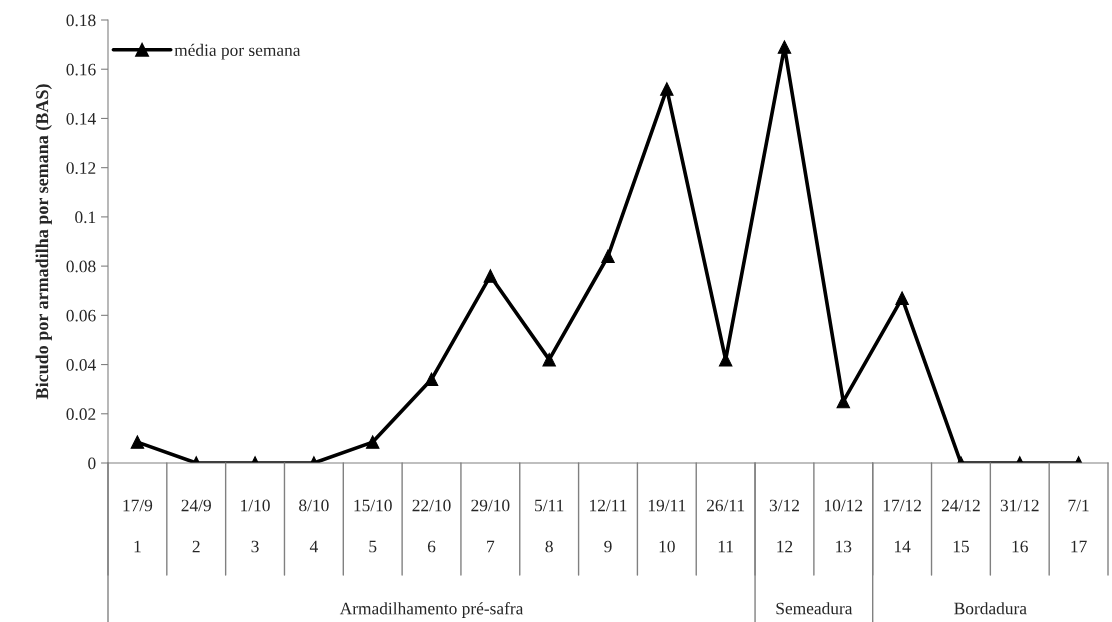 Image resolution: width=1112 pixels, height=622 pixels. Describe the element at coordinates (81, 69) in the screenshot. I see `y-tick-label: 0.16` at that location.